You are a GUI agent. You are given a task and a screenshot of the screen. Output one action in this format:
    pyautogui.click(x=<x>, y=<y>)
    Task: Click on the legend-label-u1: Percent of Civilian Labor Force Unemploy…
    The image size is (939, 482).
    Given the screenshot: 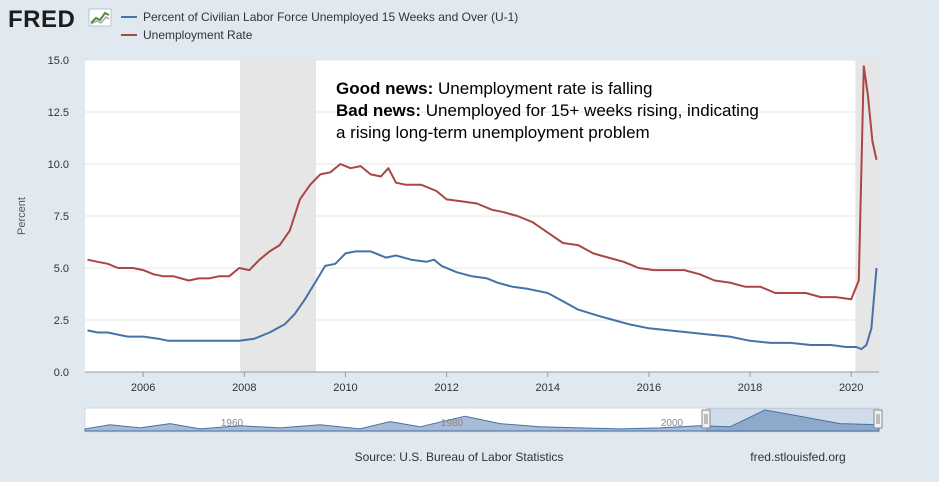 What is the action you would take?
    pyautogui.click(x=330, y=17)
    